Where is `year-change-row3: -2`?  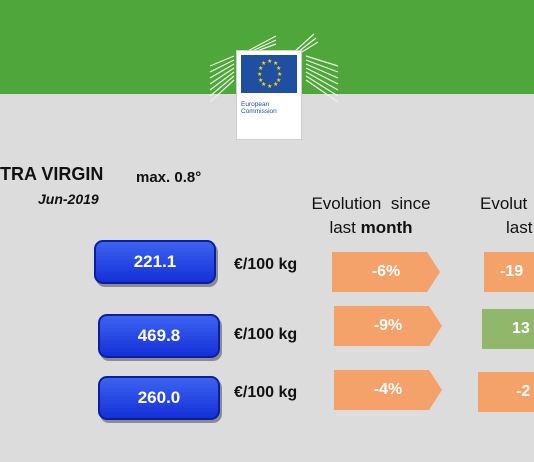
year-change-row3: -2 is located at coordinates (506, 392).